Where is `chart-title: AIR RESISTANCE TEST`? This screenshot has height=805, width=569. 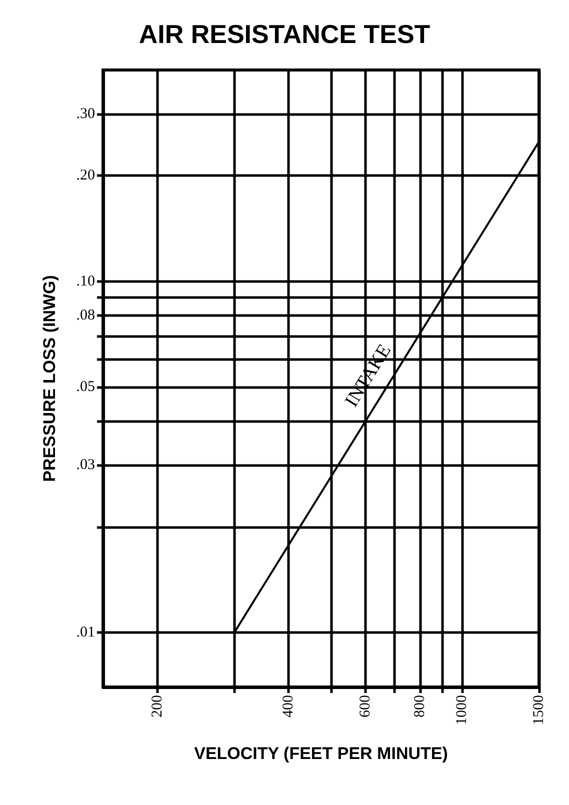
chart-title: AIR RESISTANCE TEST is located at coordinates (284, 34).